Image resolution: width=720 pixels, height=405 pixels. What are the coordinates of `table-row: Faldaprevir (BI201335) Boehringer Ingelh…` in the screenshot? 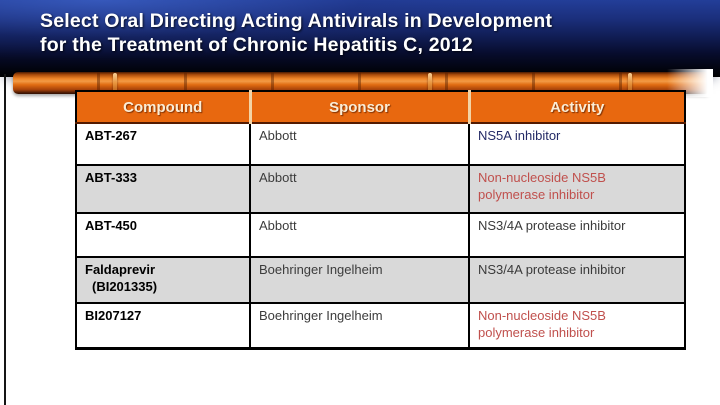 It's located at (380, 279).